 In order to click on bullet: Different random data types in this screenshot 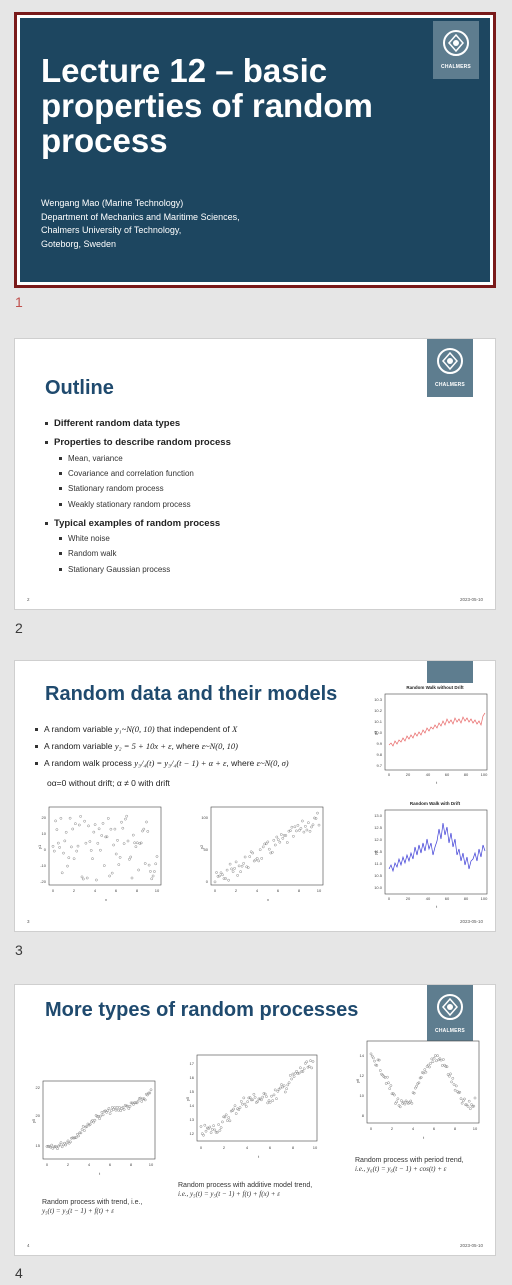, I will do `click(112, 423)`.